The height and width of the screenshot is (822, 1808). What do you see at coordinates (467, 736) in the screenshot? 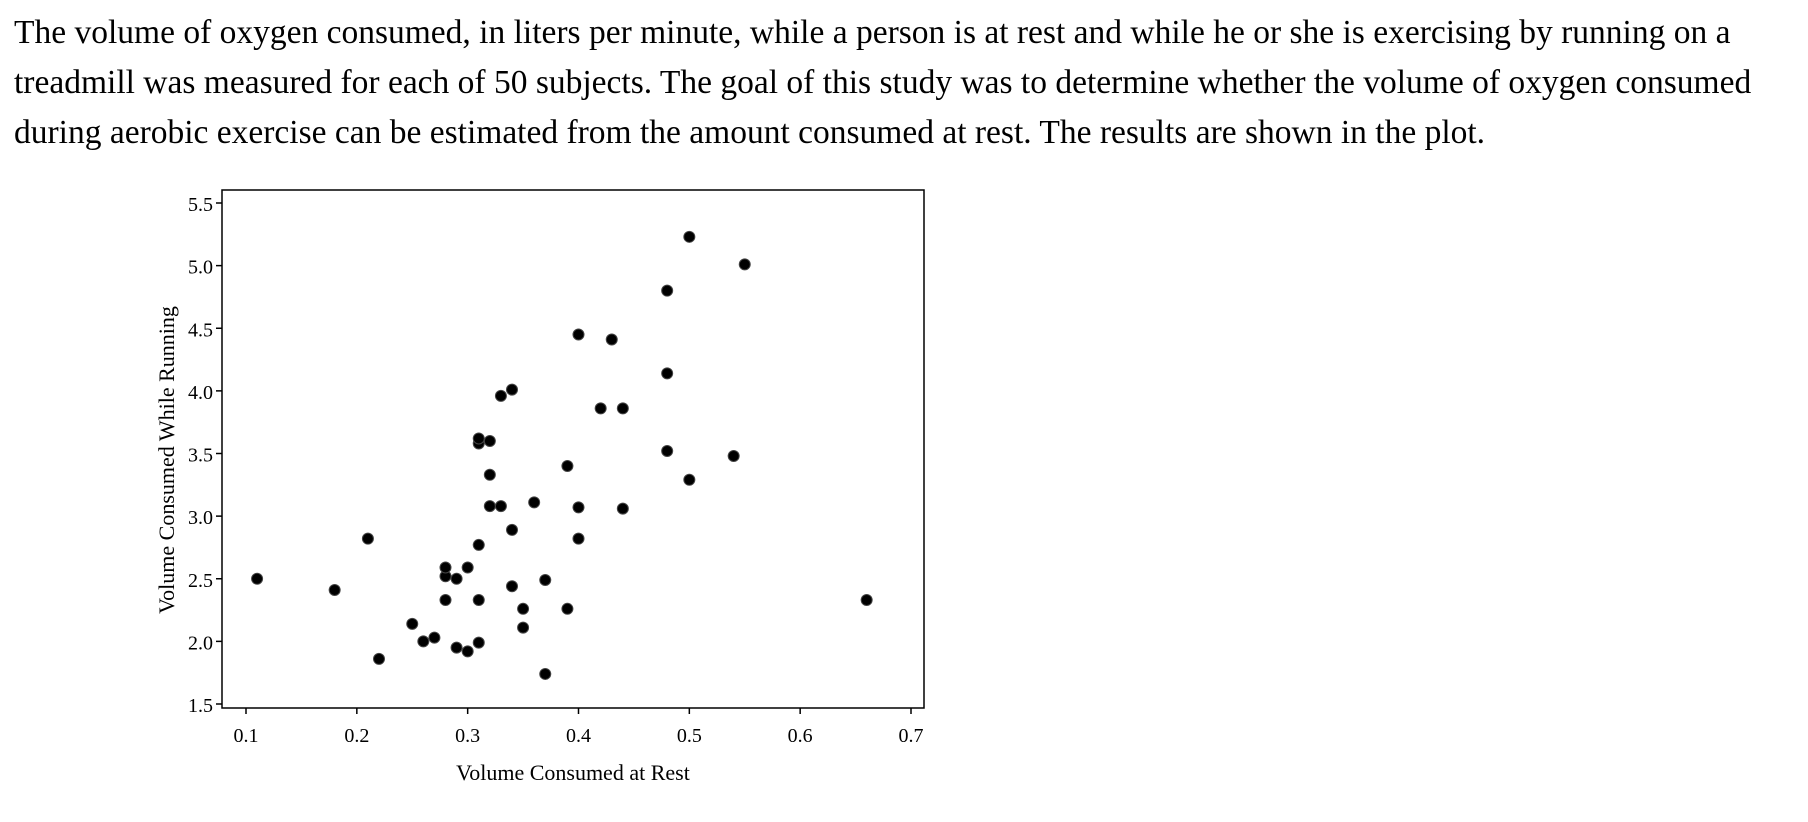
I see `x-tick-label: 0.3` at bounding box center [467, 736].